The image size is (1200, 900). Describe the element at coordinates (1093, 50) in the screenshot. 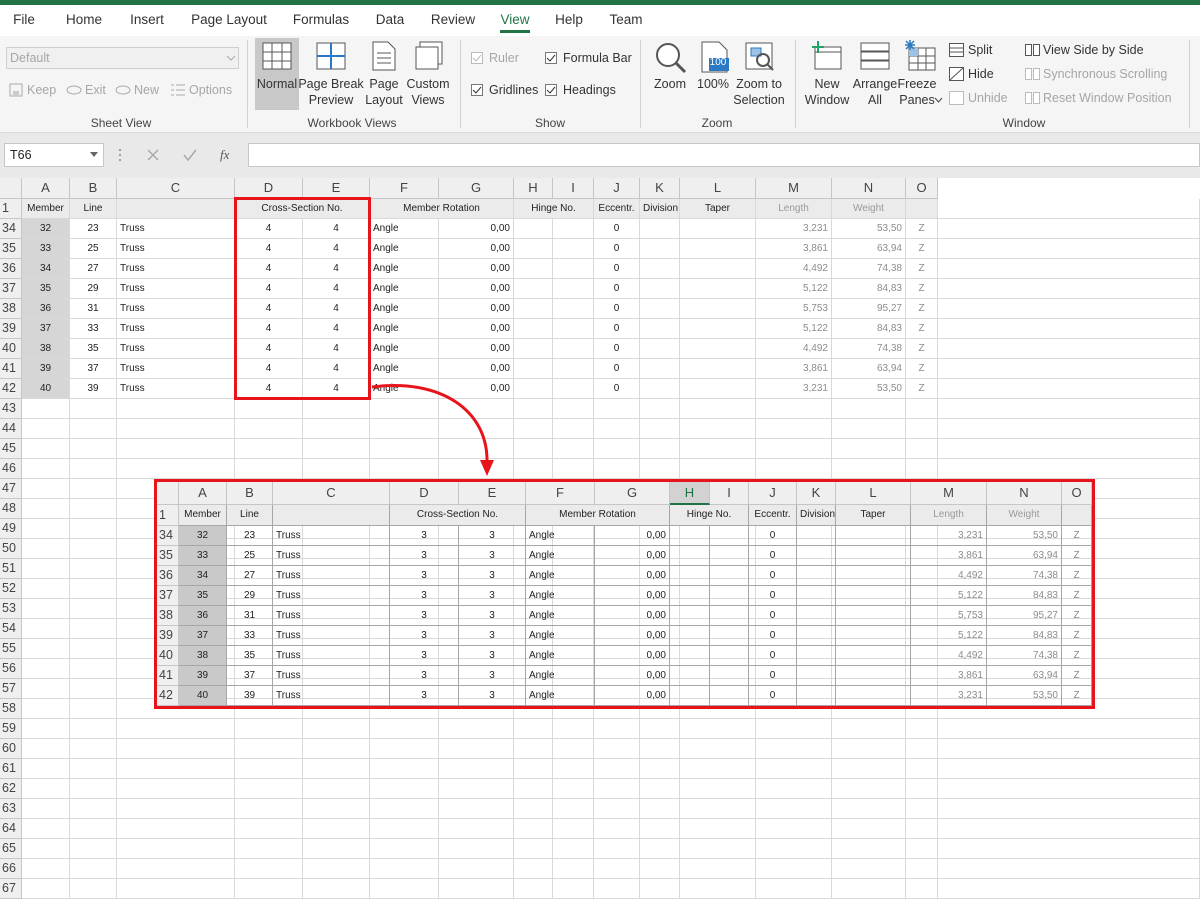

I see `button-label: View Side by Side` at that location.